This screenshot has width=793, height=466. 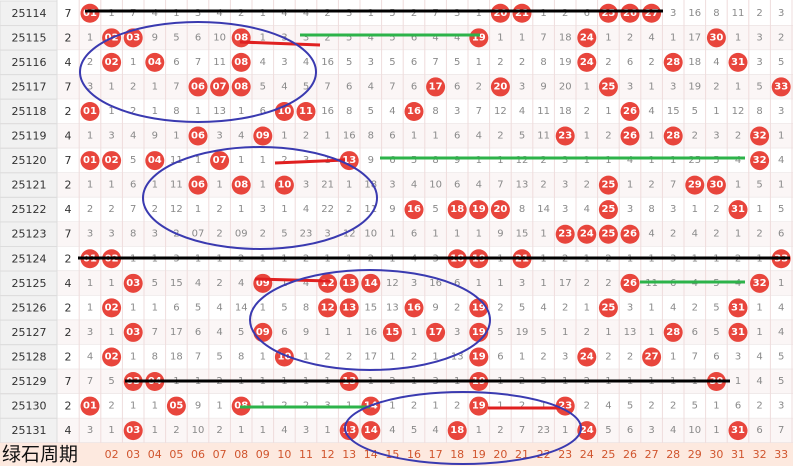 What do you see at coordinates (306, 454) in the screenshot?
I see `footer-label: 11` at bounding box center [306, 454].